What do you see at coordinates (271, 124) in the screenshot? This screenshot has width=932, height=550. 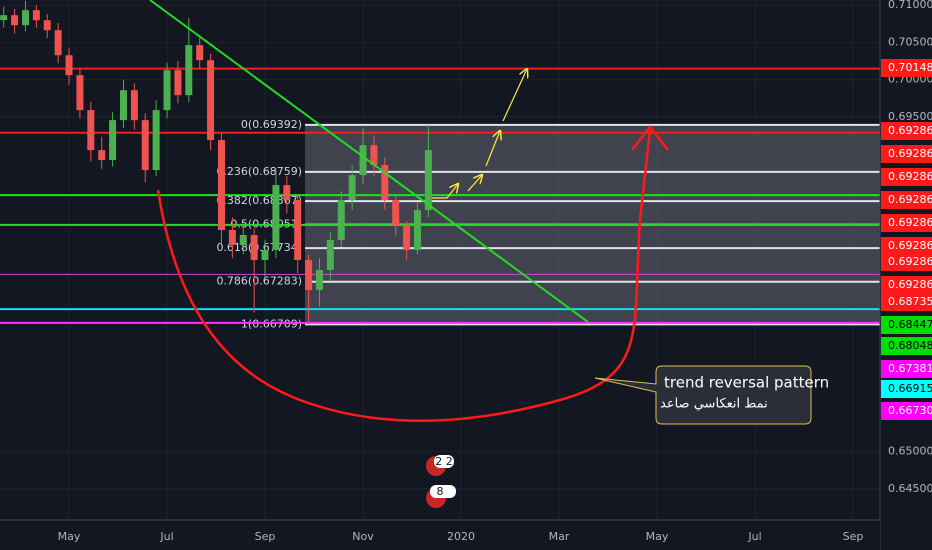 I see `fib-label: 0(0.69392)` at bounding box center [271, 124].